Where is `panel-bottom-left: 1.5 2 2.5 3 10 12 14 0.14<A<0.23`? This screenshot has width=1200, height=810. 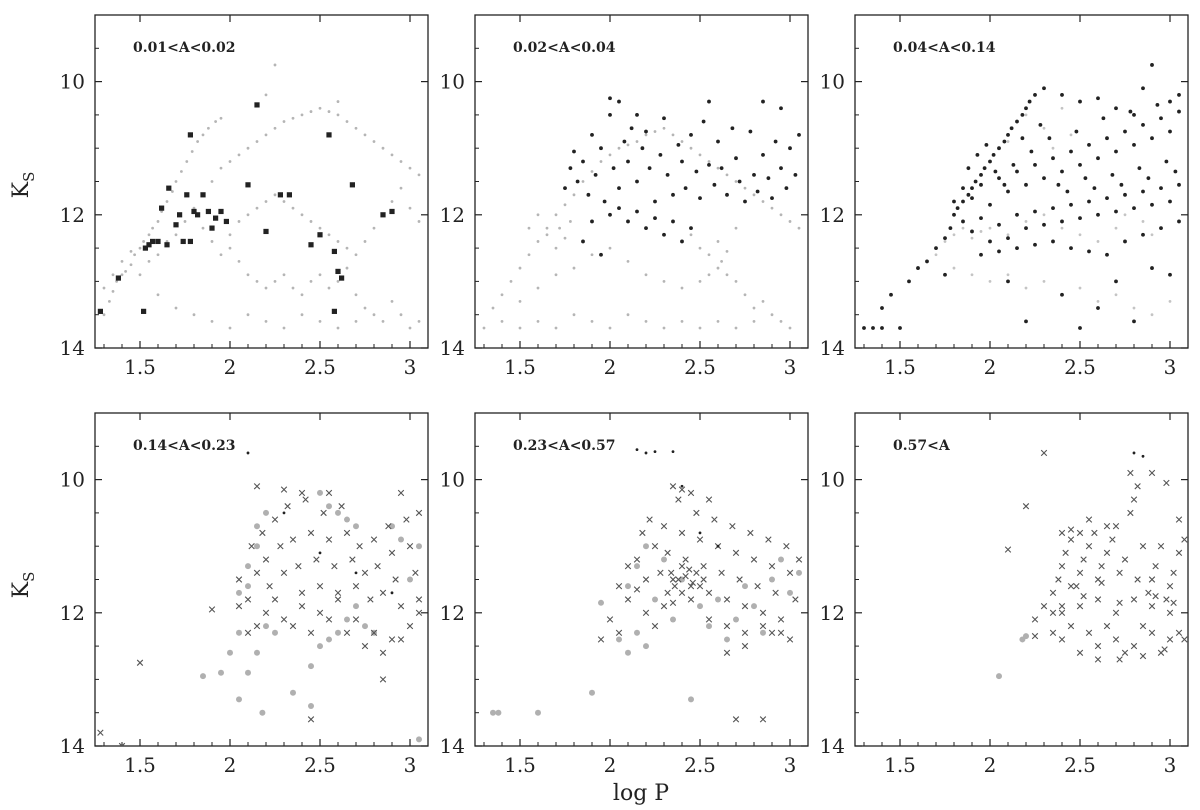
panel-bottom-left: 1.5 2 2.5 3 10 12 14 0.14<A<0.23 is located at coordinates (244, 594).